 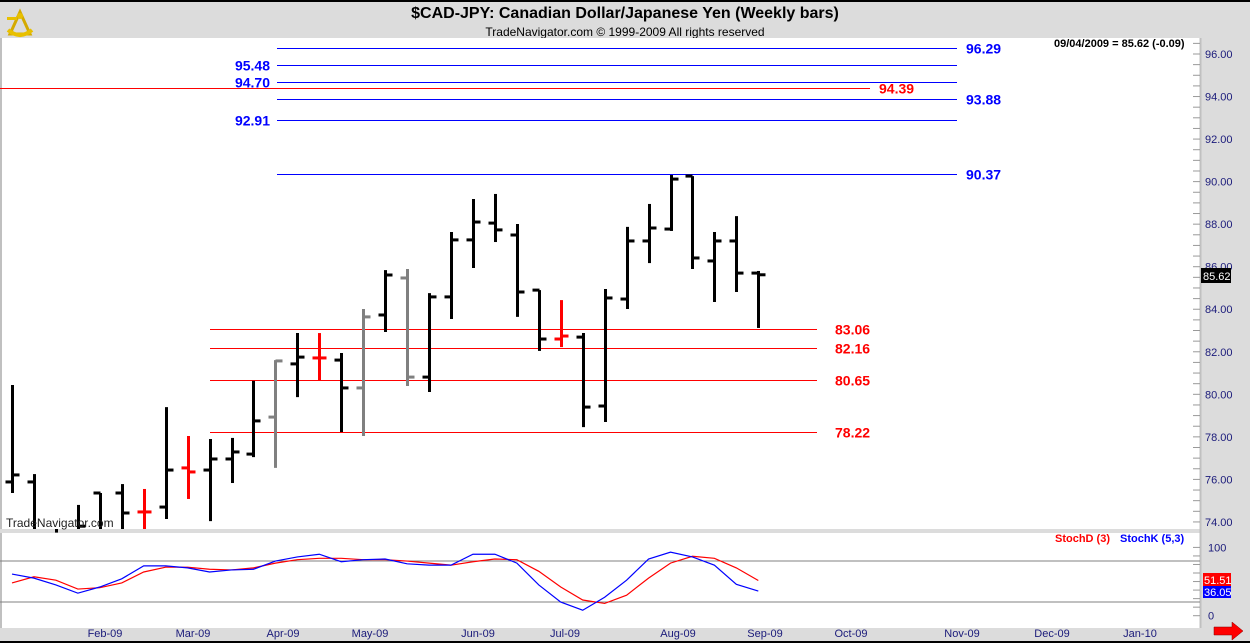 I want to click on stochk-legend: StochK (5,3), so click(x=1152, y=539).